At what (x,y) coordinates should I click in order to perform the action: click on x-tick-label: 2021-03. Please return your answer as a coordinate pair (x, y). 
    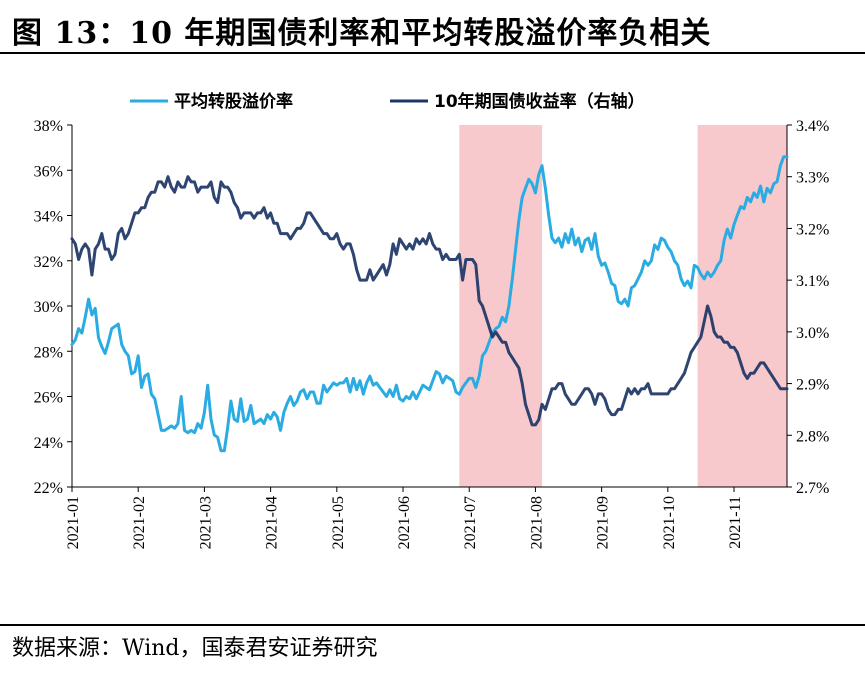
    Looking at the image, I should click on (205, 522).